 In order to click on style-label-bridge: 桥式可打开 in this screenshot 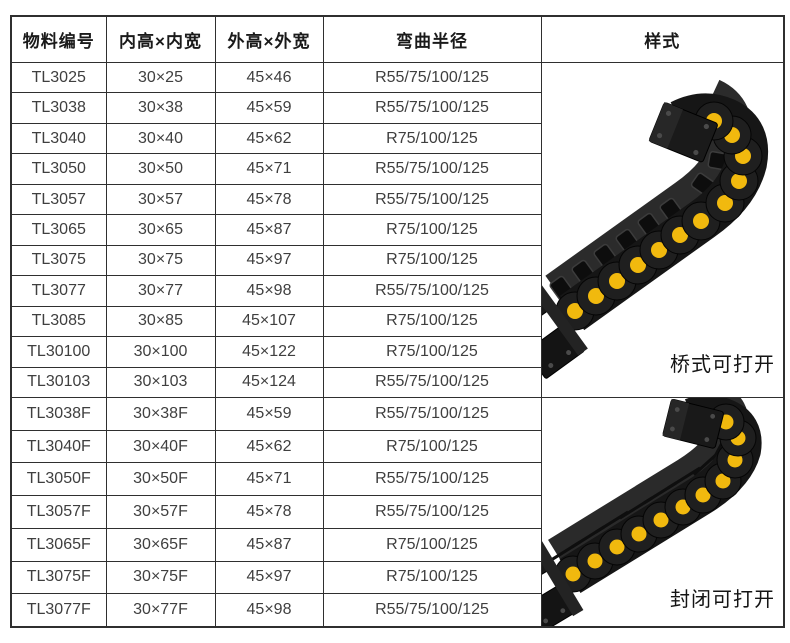, I will do `click(722, 365)`.